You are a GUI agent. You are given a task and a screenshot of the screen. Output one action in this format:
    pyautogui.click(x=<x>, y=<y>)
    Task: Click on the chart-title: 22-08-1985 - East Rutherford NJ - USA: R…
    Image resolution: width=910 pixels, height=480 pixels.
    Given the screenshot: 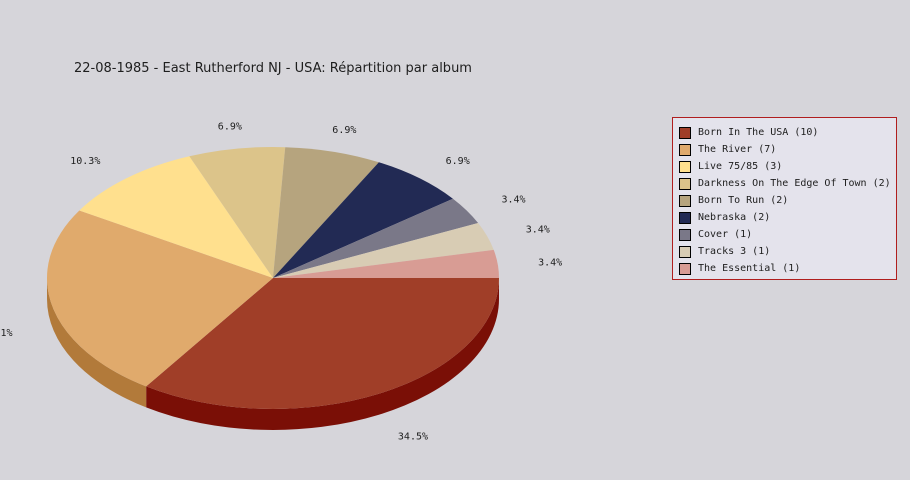 What is the action you would take?
    pyautogui.click(x=273, y=68)
    